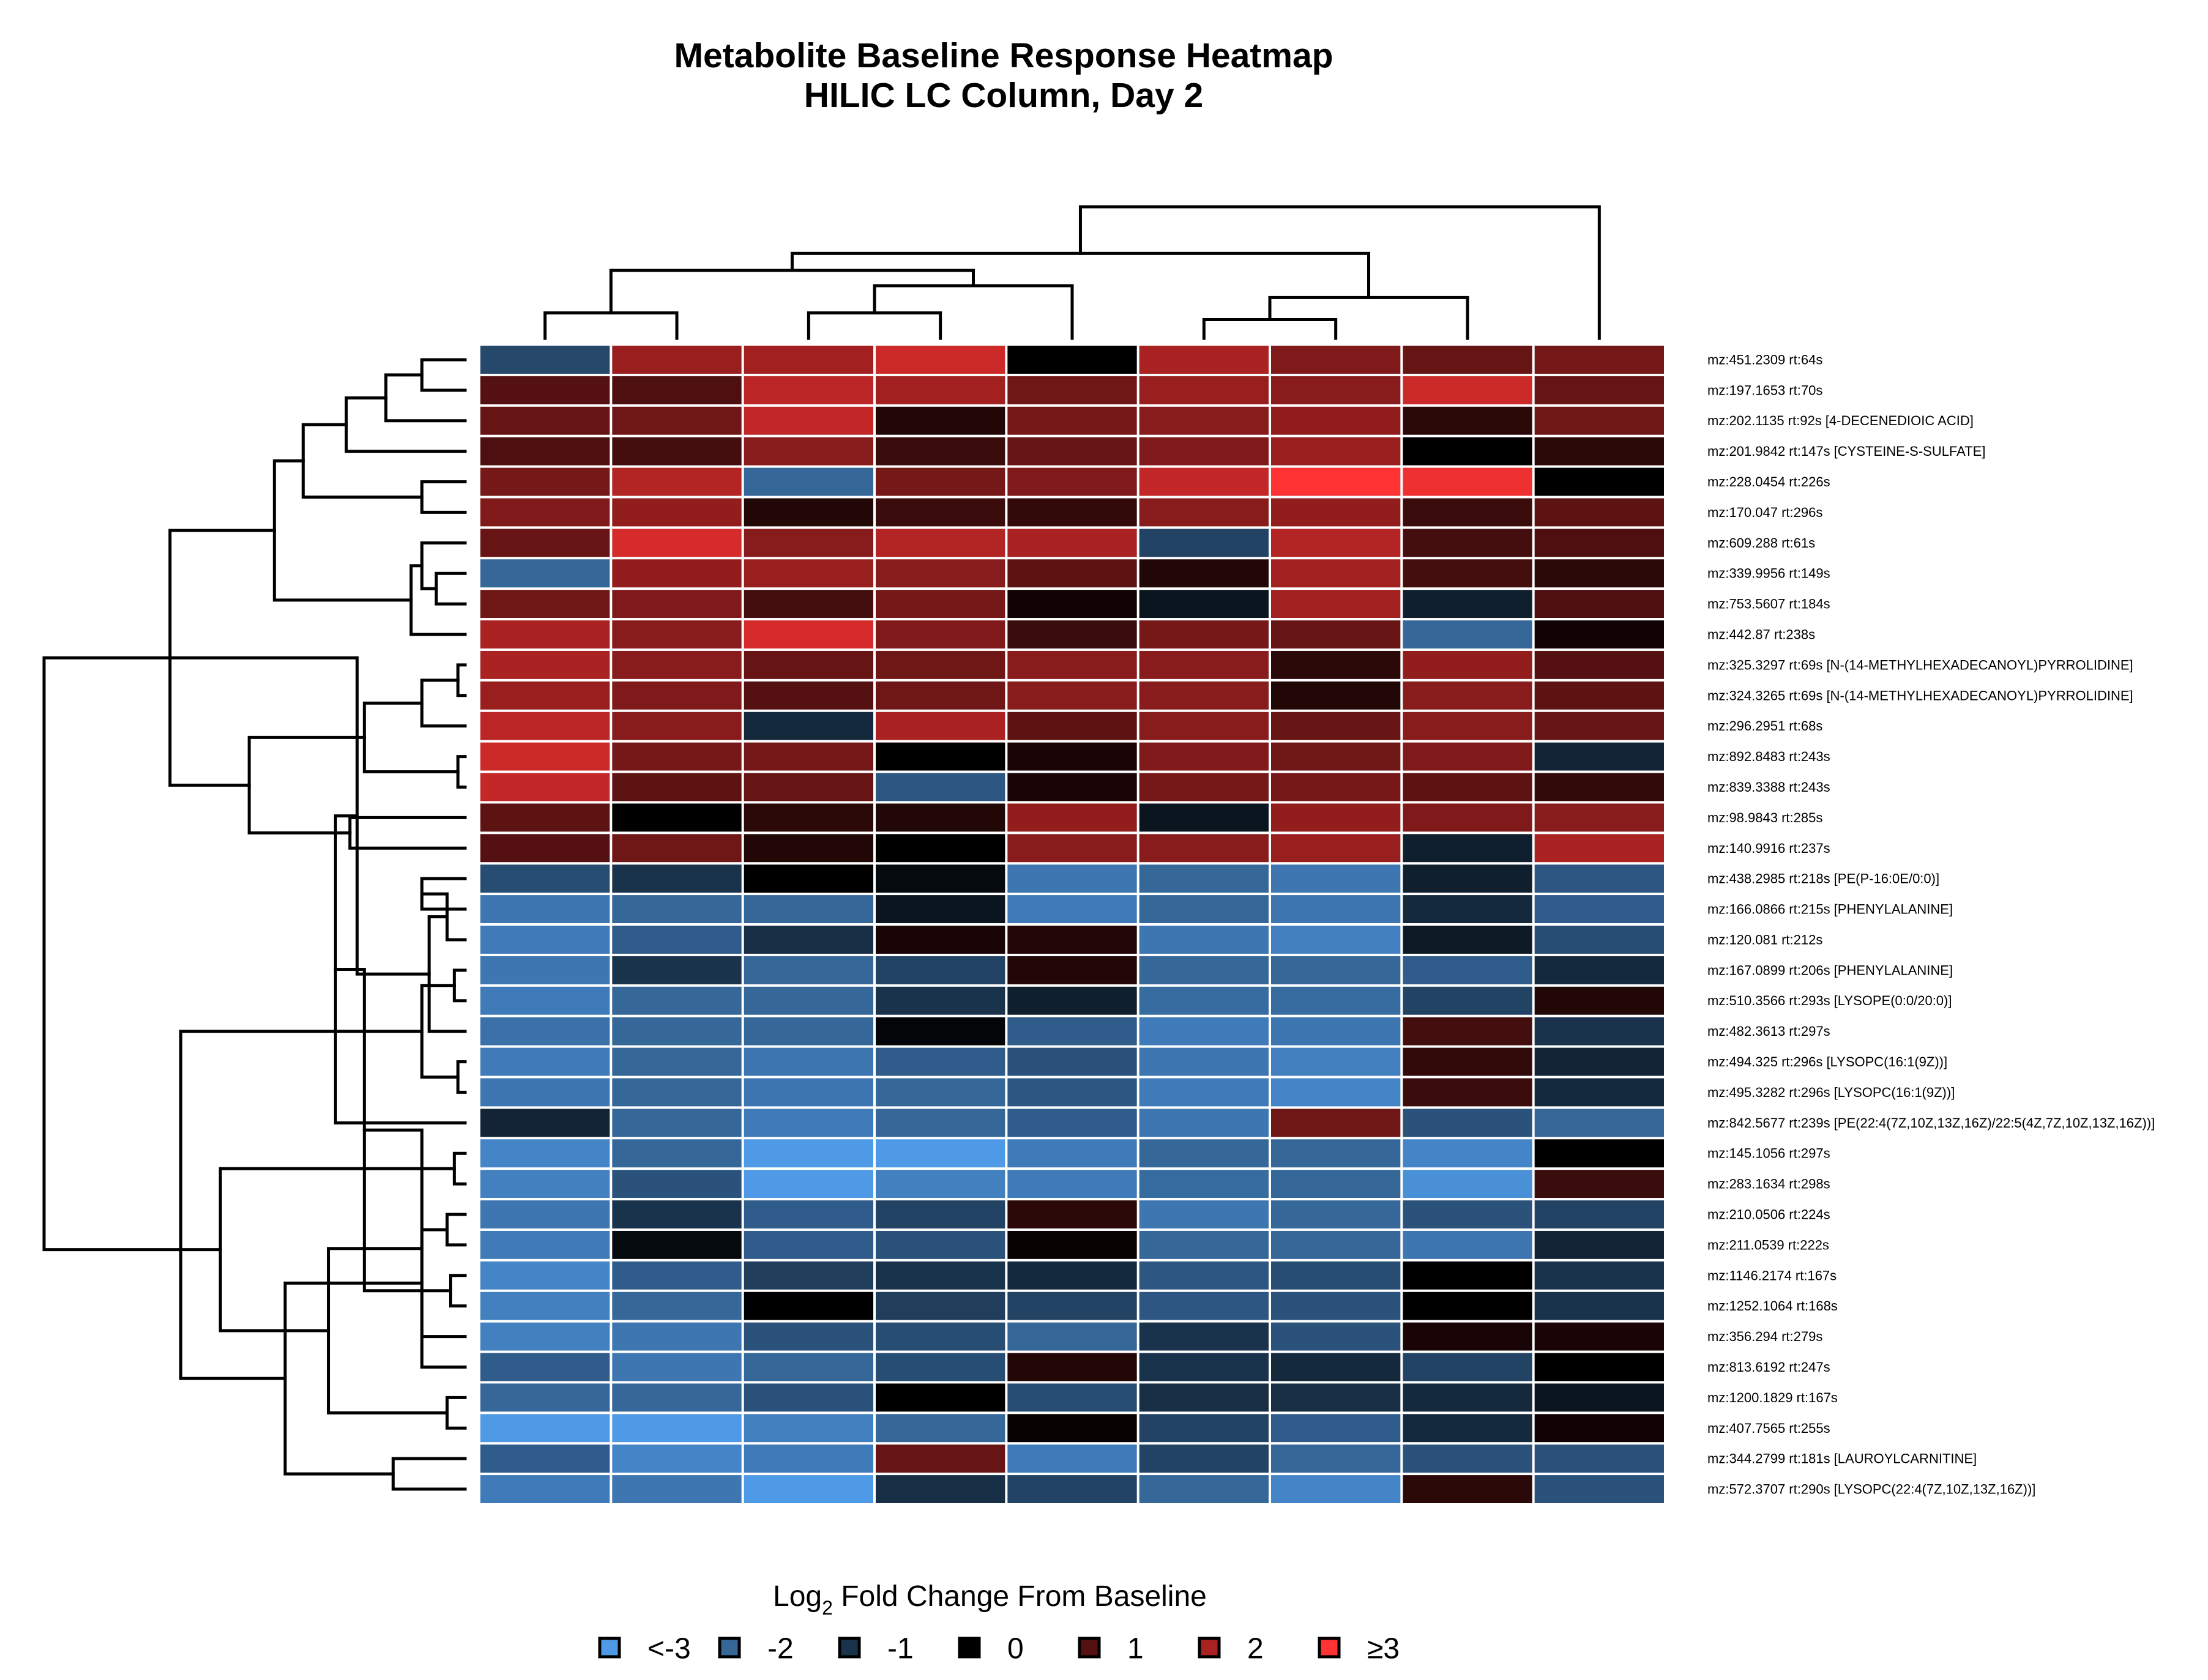 The image size is (2208, 1680). What do you see at coordinates (1336, 1244) in the screenshot?
I see `heatmap-cell-r29-c6` at bounding box center [1336, 1244].